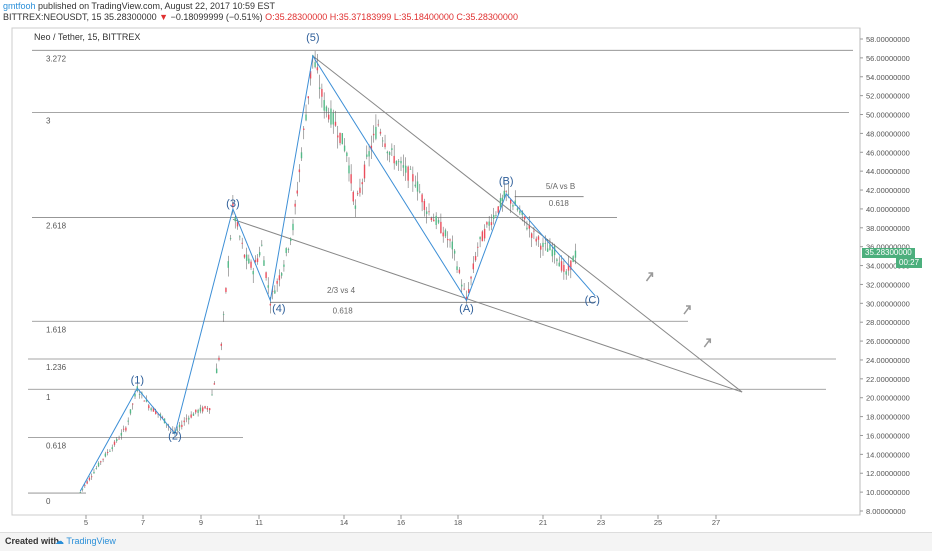 The image size is (932, 551). I want to click on down-arrow-icon: ▼, so click(164, 17).